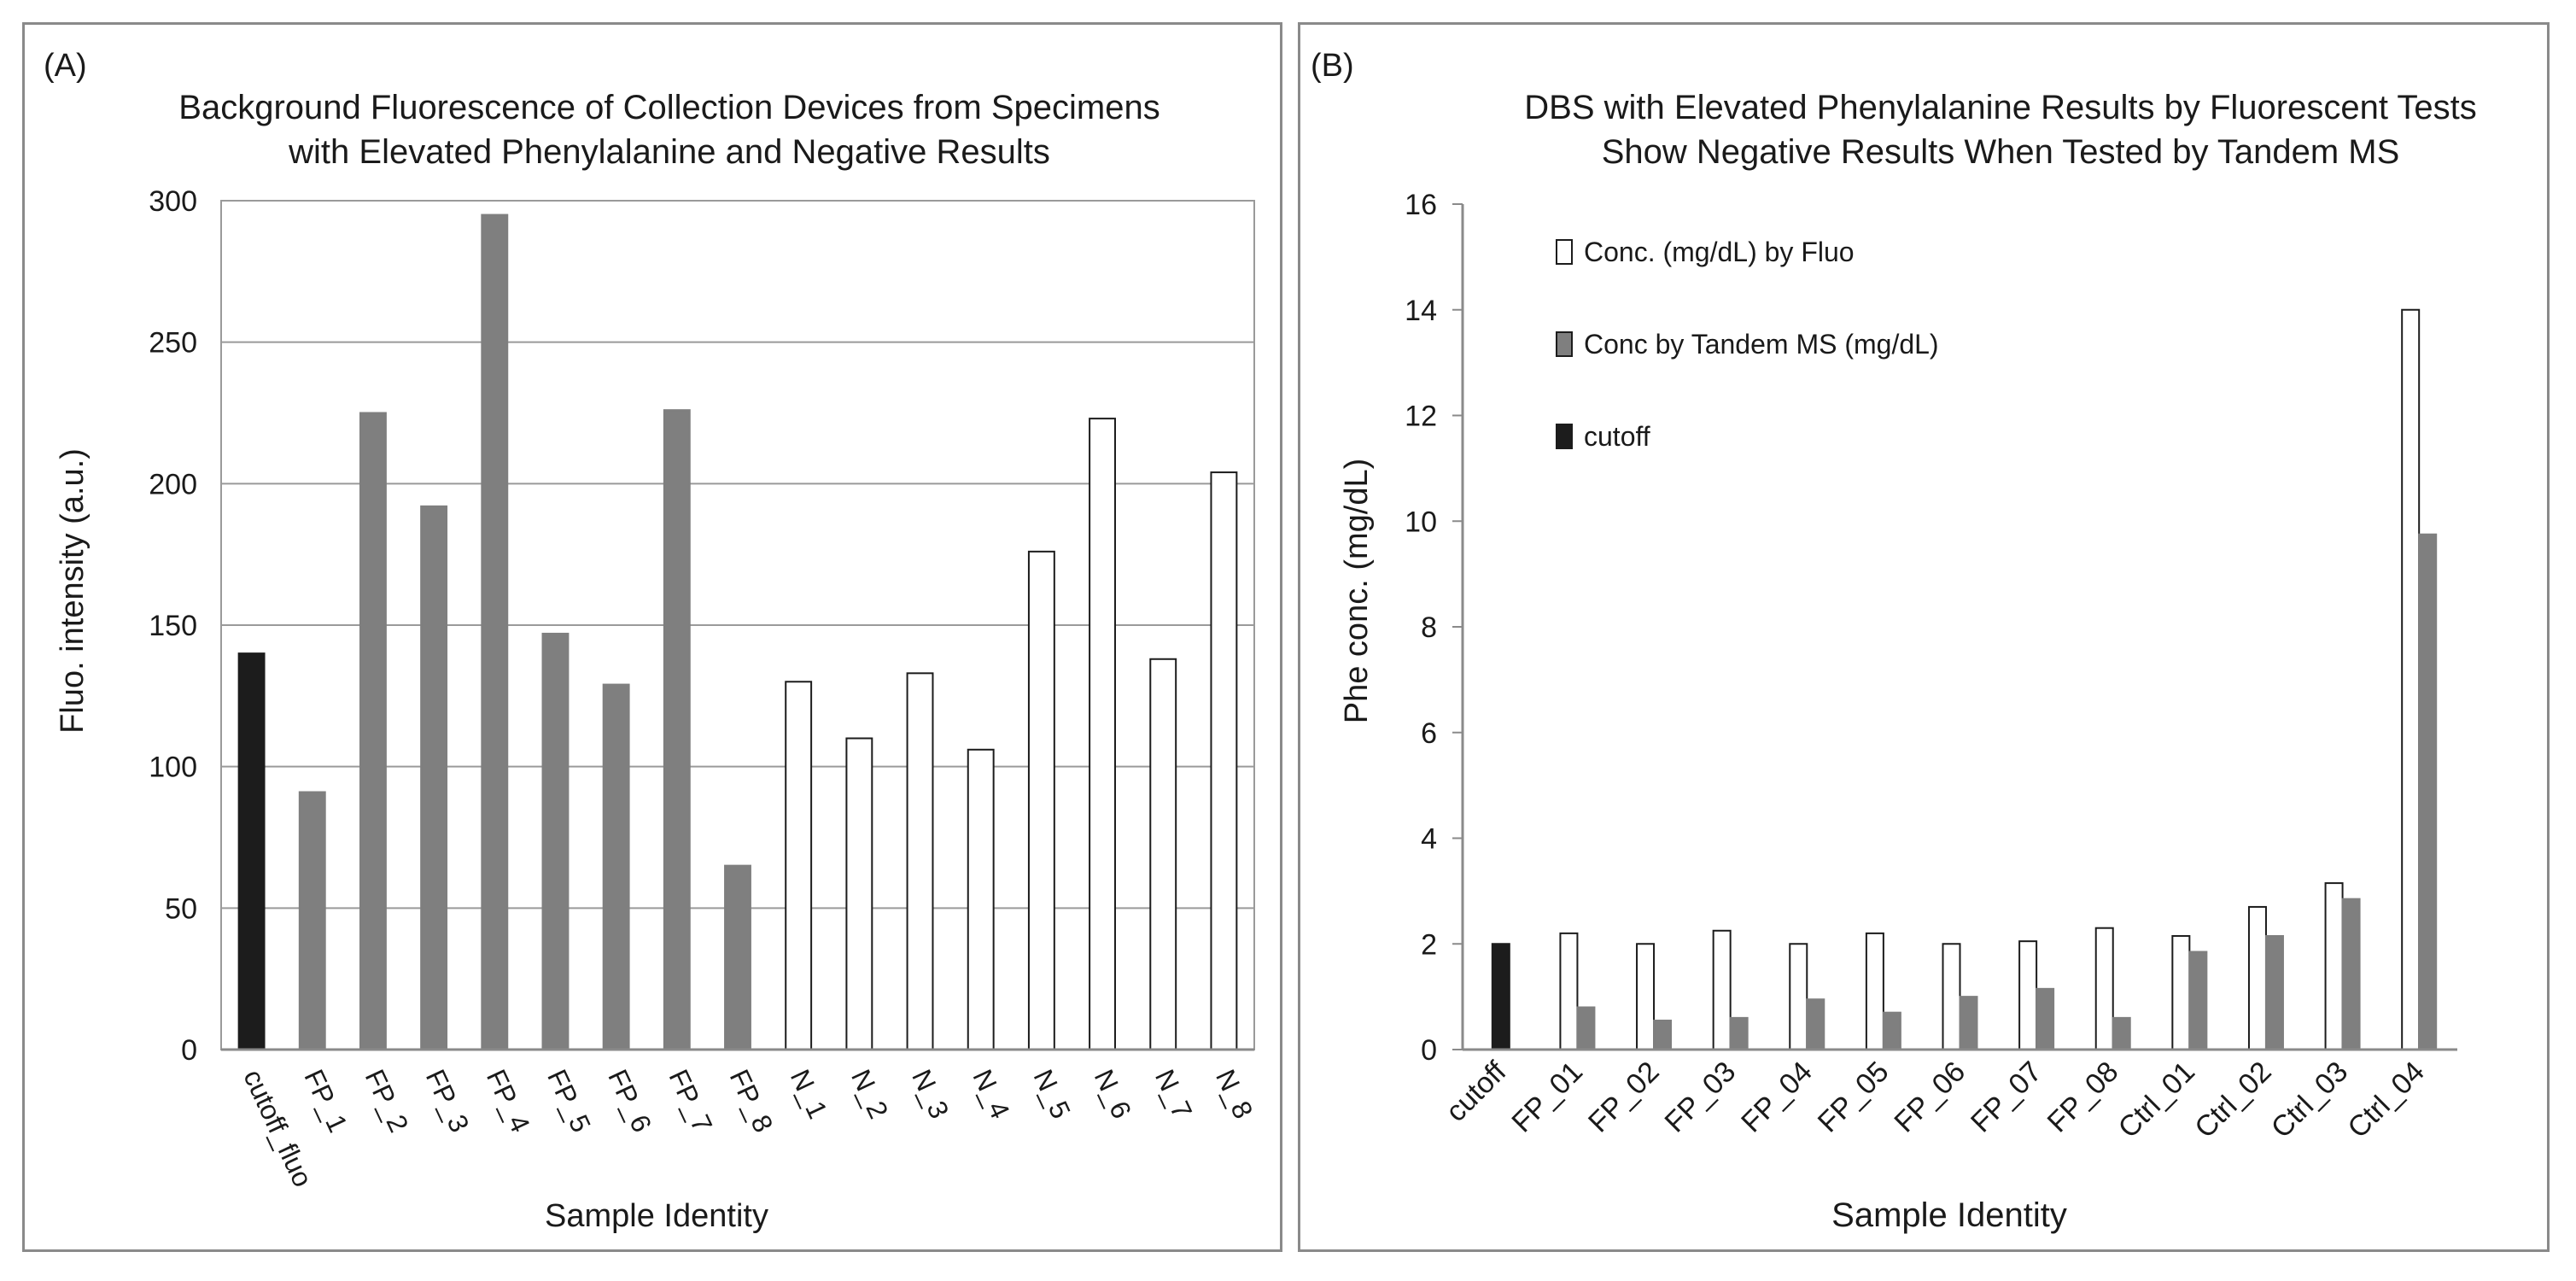 The image size is (2576, 1281). Describe the element at coordinates (1701, 1097) in the screenshot. I see `x-tick-label-b: FP_03` at that location.